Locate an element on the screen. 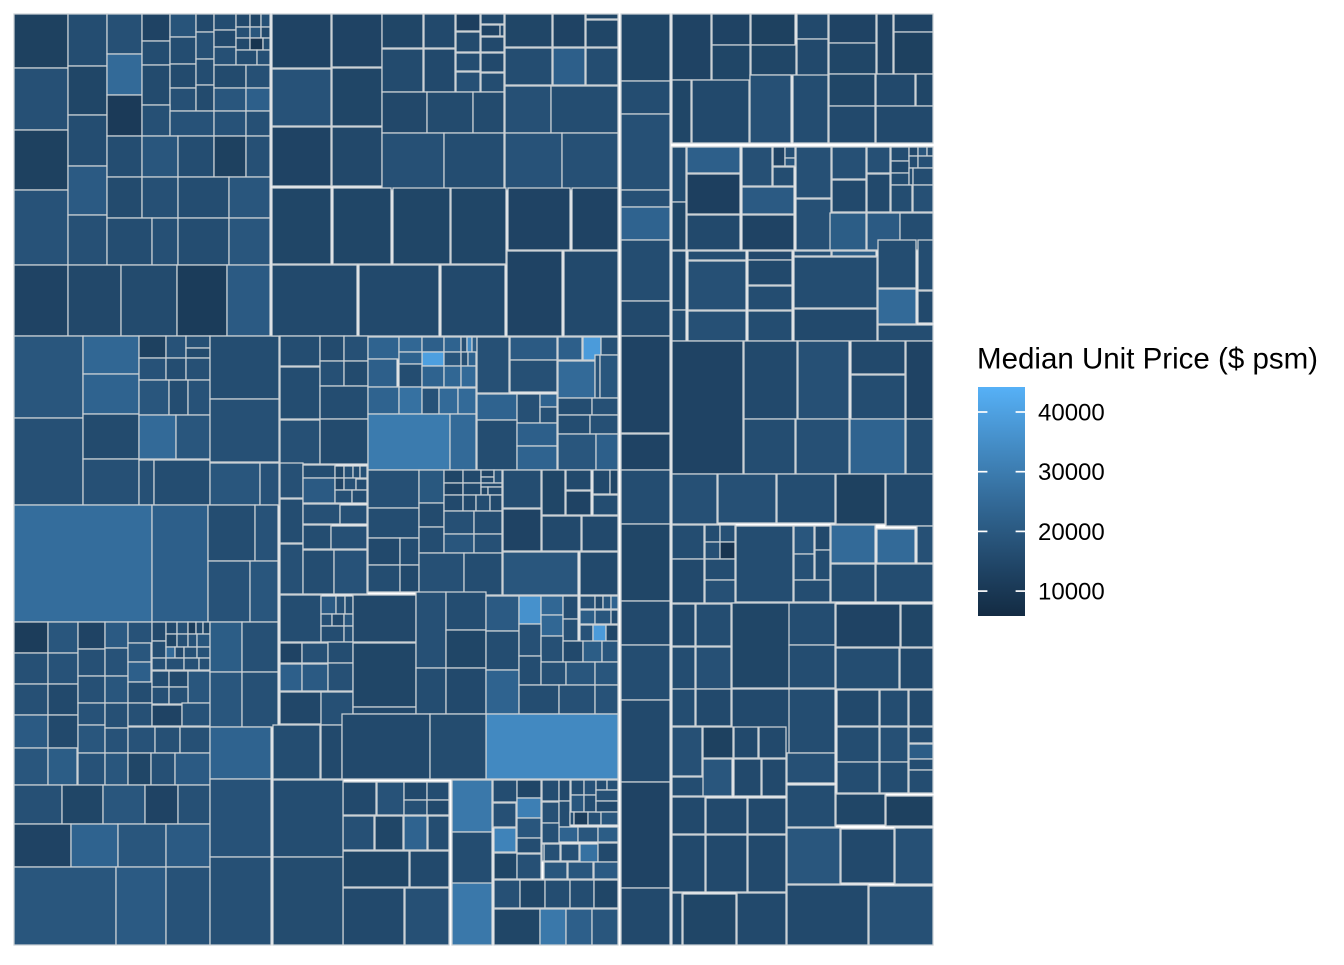  svg-text: 40000 is located at coordinates (1071, 413).